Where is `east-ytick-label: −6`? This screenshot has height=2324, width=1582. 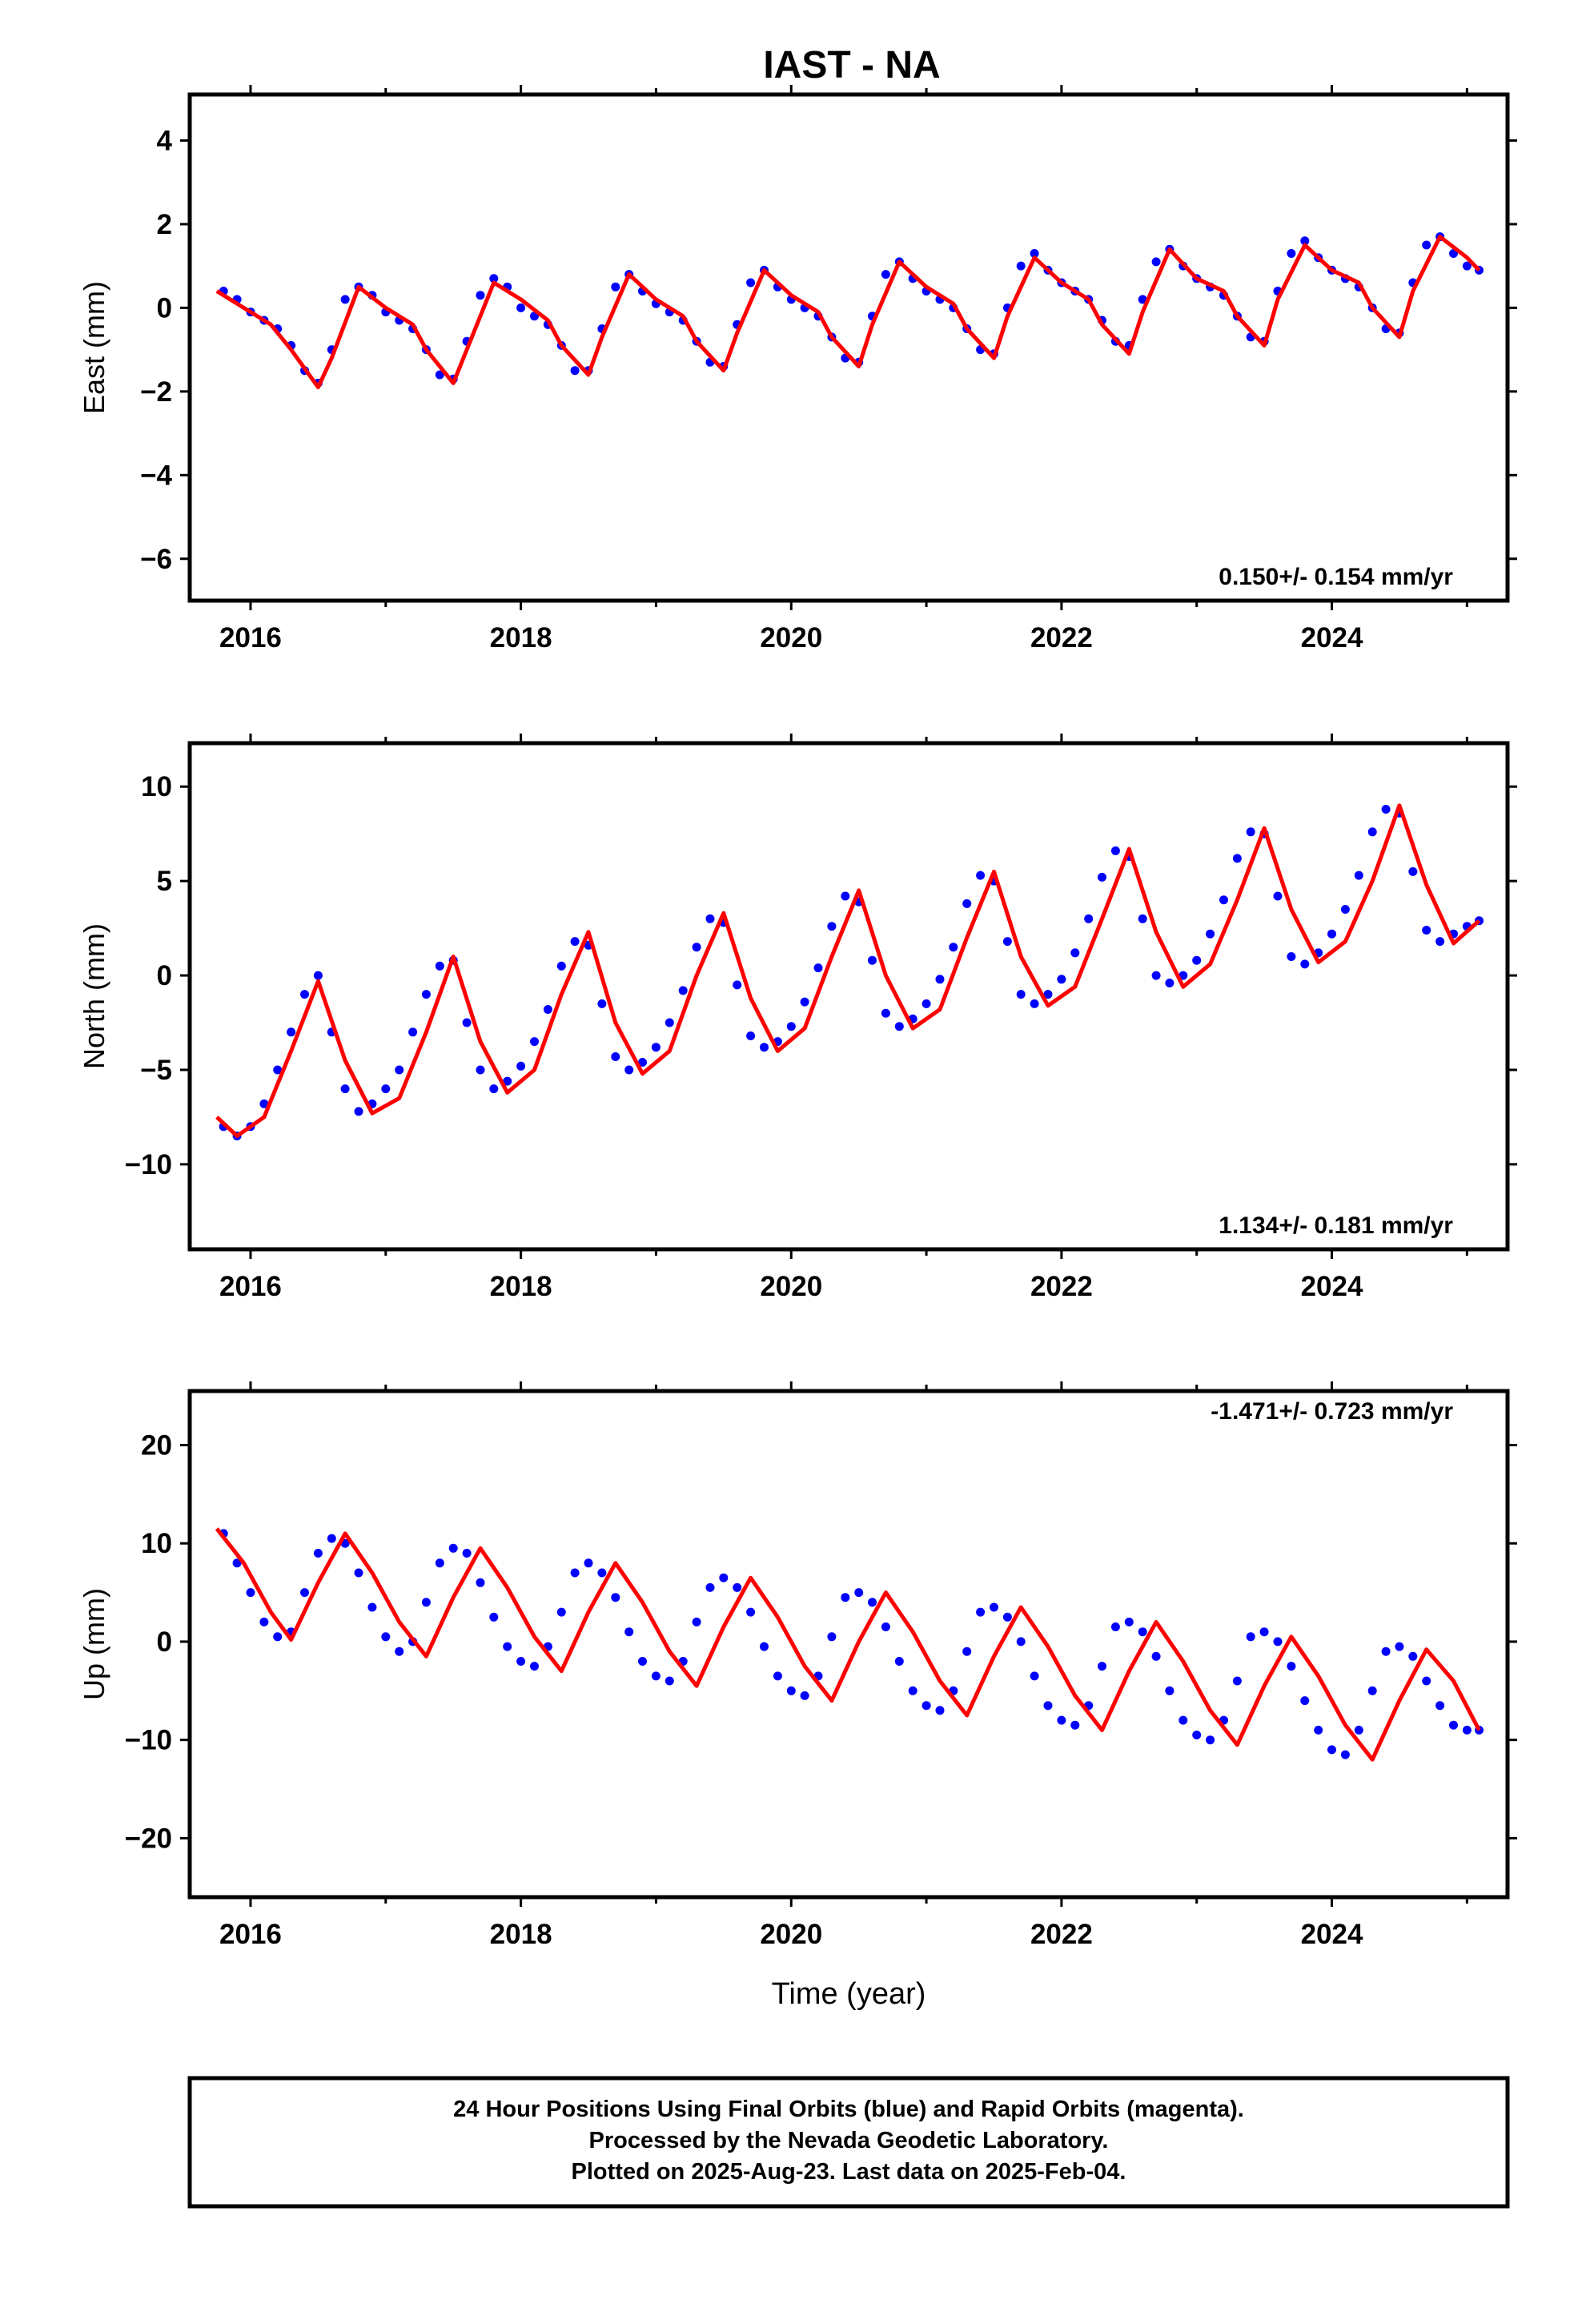
east-ytick-label: −6 is located at coordinates (156, 559).